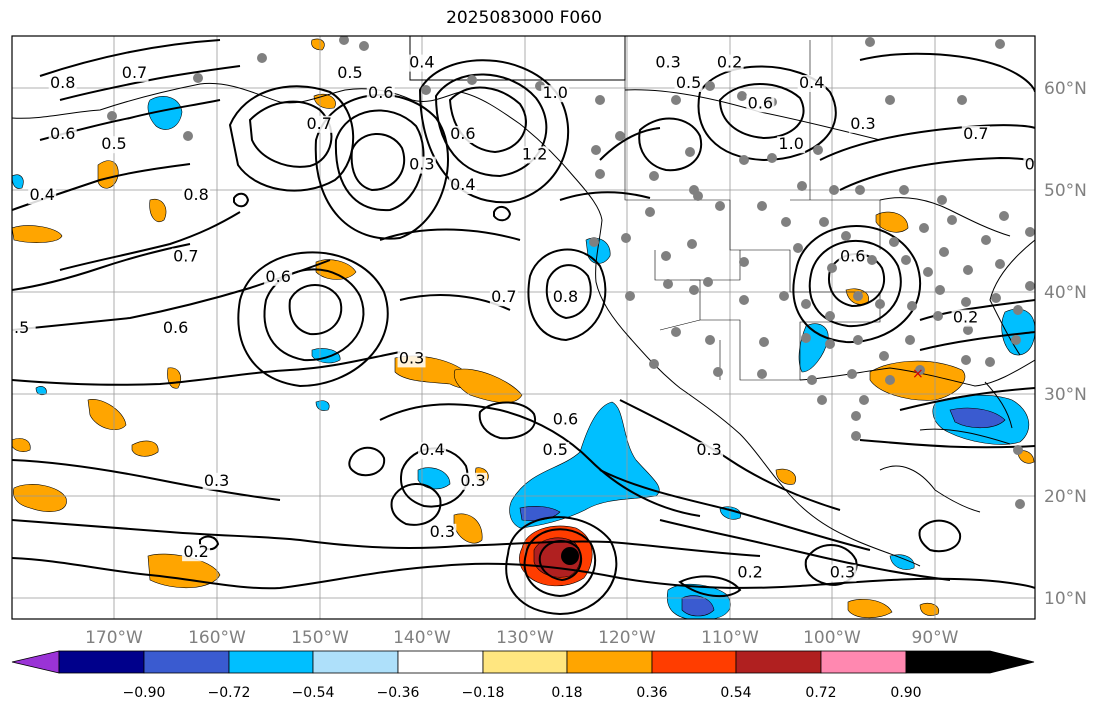 The image size is (1105, 712). Describe the element at coordinates (101, 267) in the screenshot. I see `contour-0.6-west` at that location.